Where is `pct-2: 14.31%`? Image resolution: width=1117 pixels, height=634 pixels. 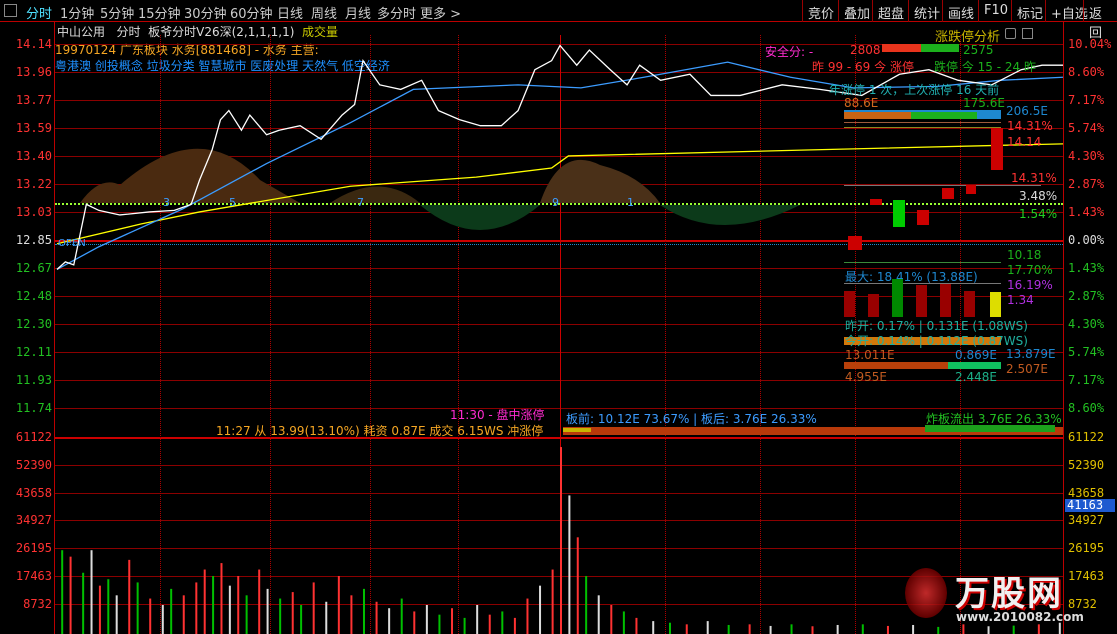 pct-2: 14.31% is located at coordinates (1034, 178).